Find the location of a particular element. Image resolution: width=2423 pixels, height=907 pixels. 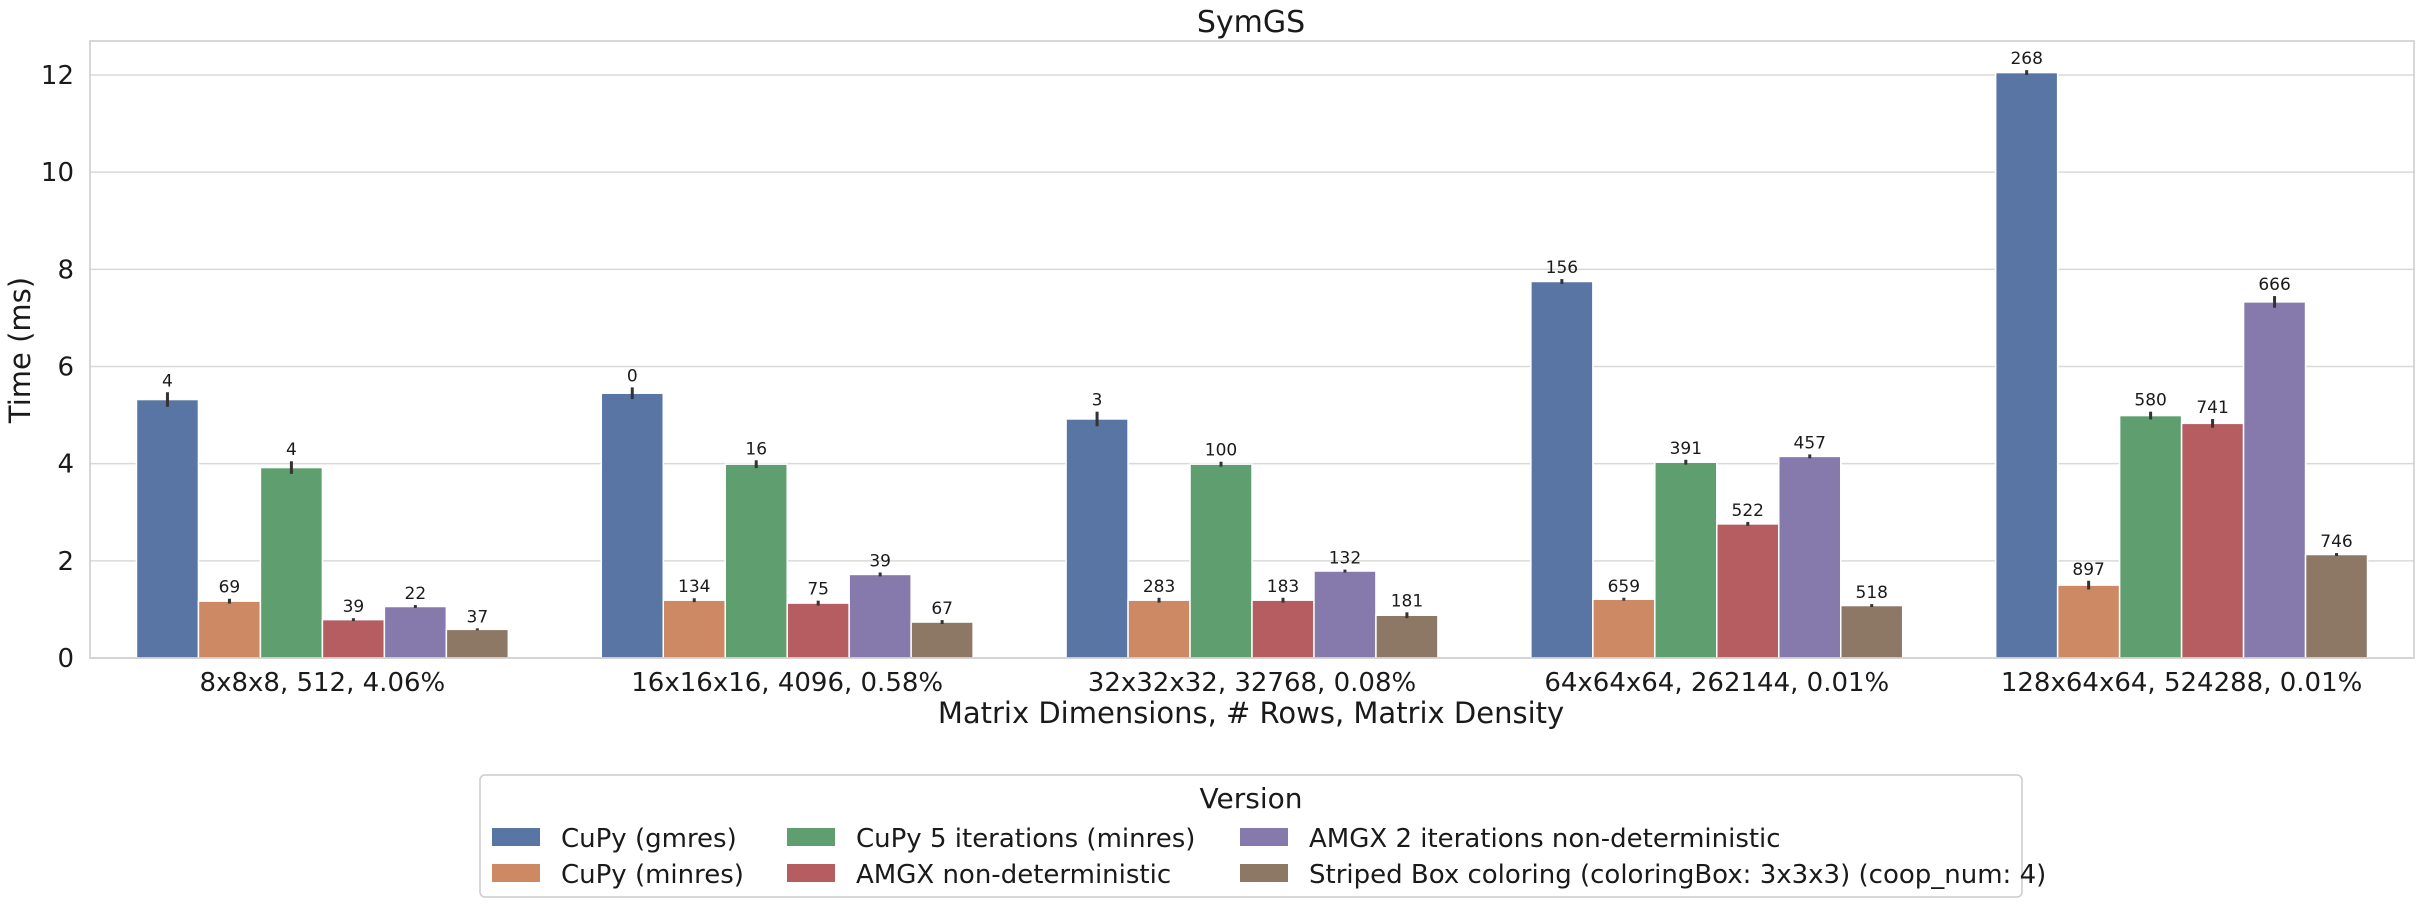

bar-value-label: 283 is located at coordinates (1159, 587).